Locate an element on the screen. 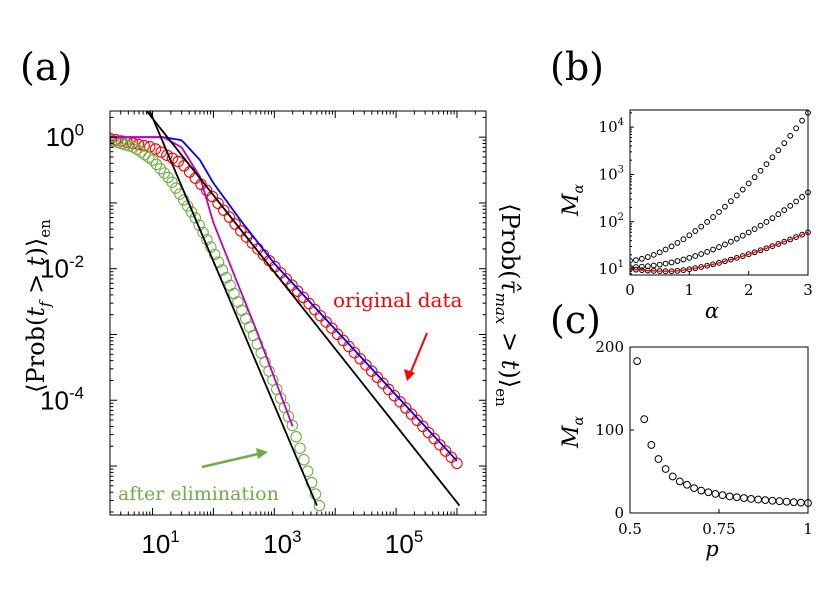 The width and height of the screenshot is (831, 599). arrow-after-elimination is located at coordinates (234, 458).